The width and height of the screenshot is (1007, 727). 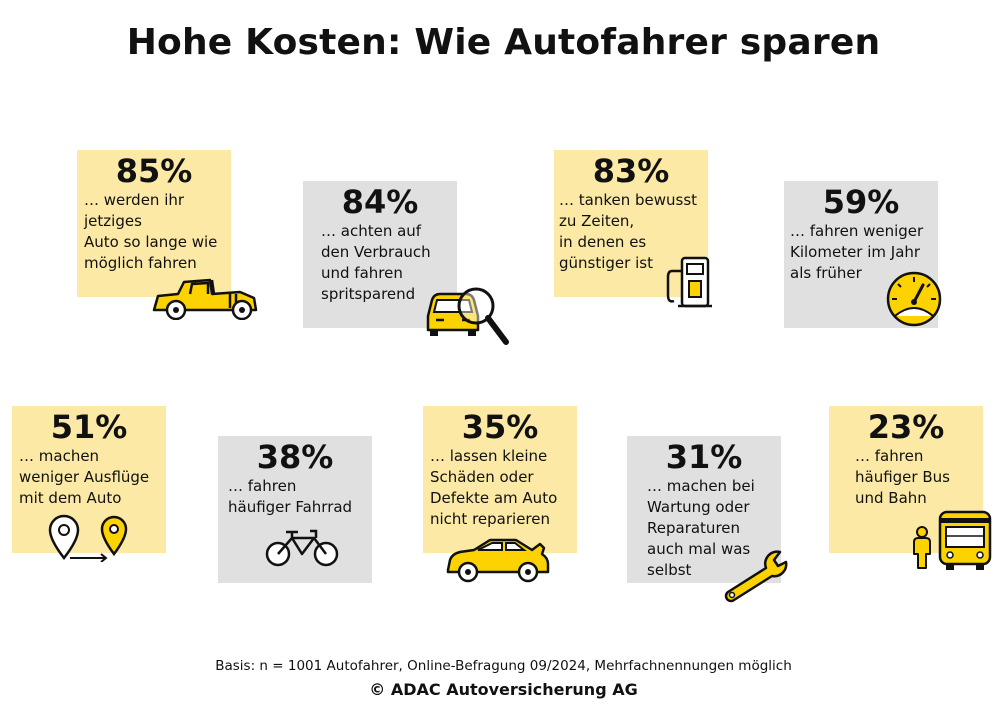 I want to click on map-pins-icon, so click(x=88, y=538).